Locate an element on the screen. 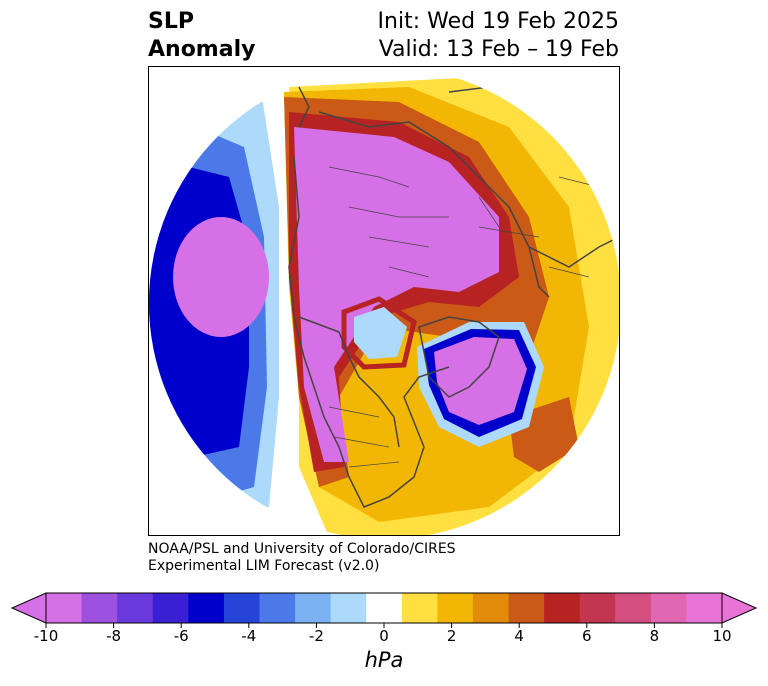 This screenshot has width=768, height=686. colorbar-tick-label: 0 is located at coordinates (384, 636).